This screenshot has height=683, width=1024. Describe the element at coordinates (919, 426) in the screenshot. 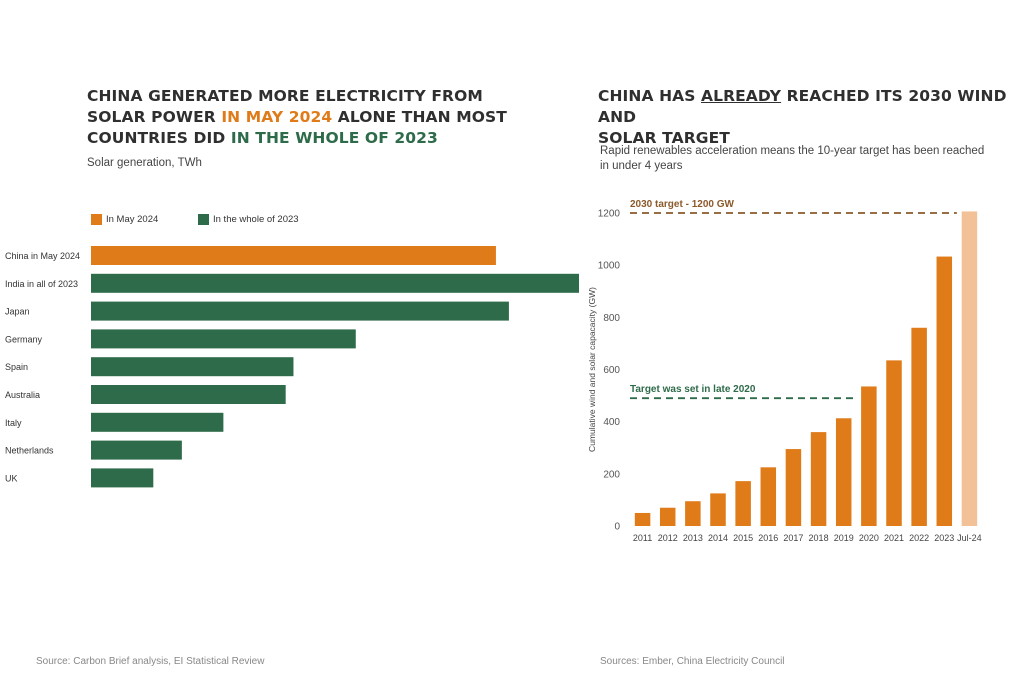

I see `bar-2022` at that location.